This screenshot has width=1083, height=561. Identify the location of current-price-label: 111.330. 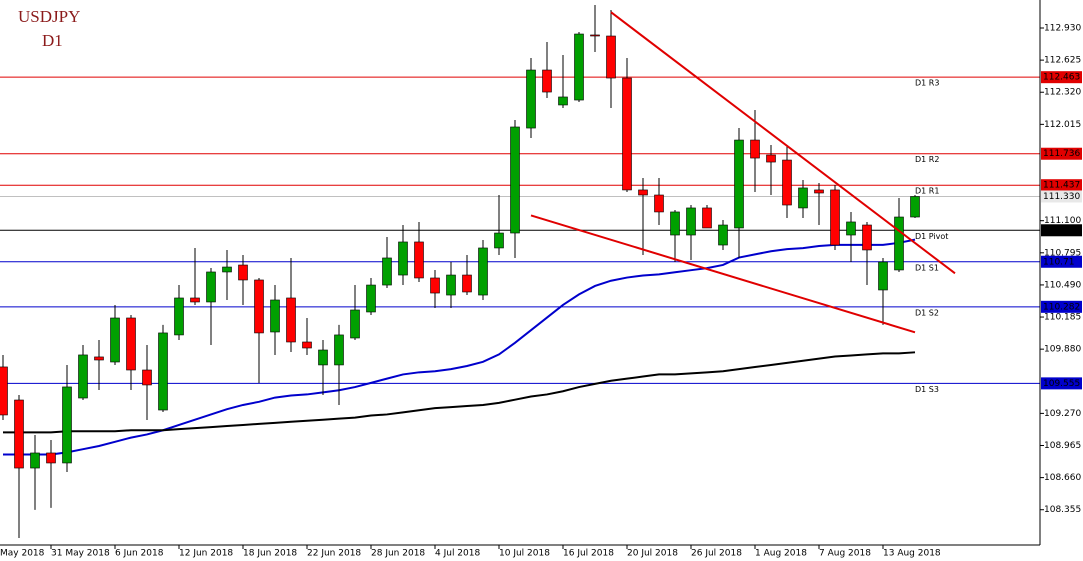
(1061, 197).